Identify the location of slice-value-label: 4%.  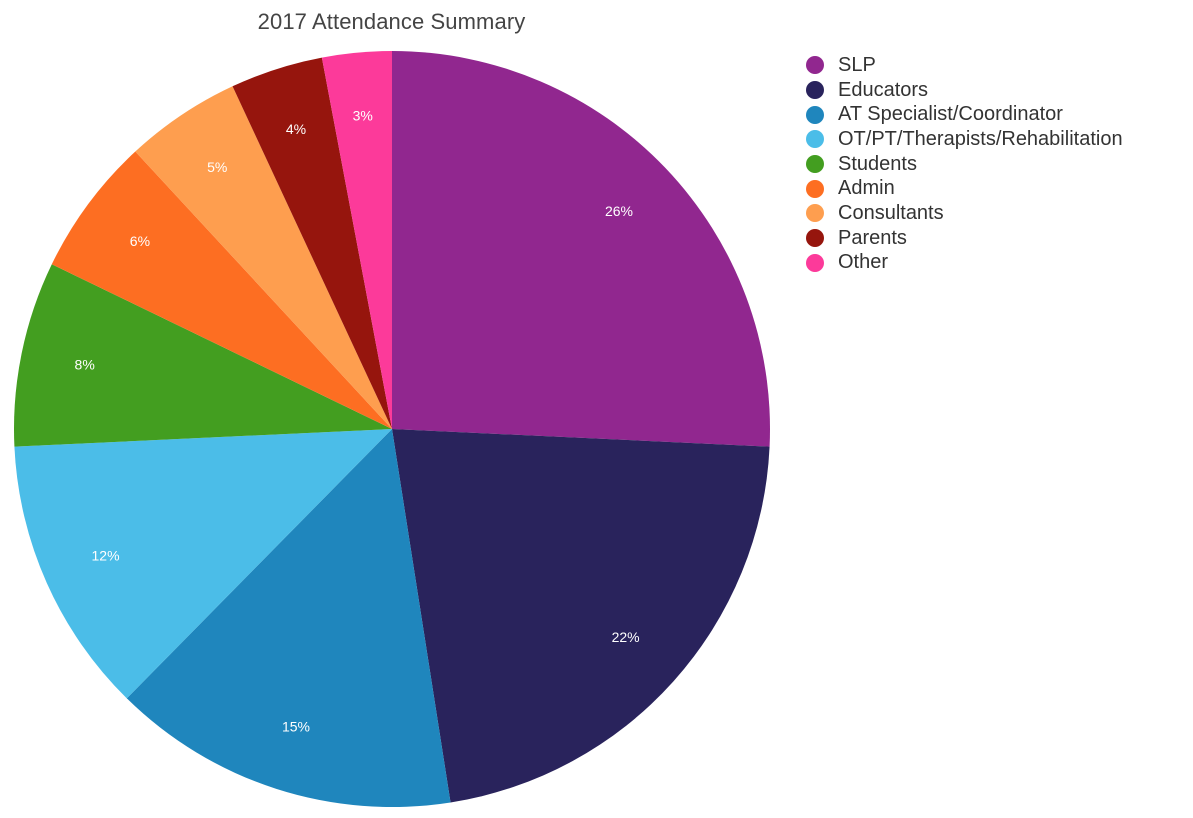
(296, 129).